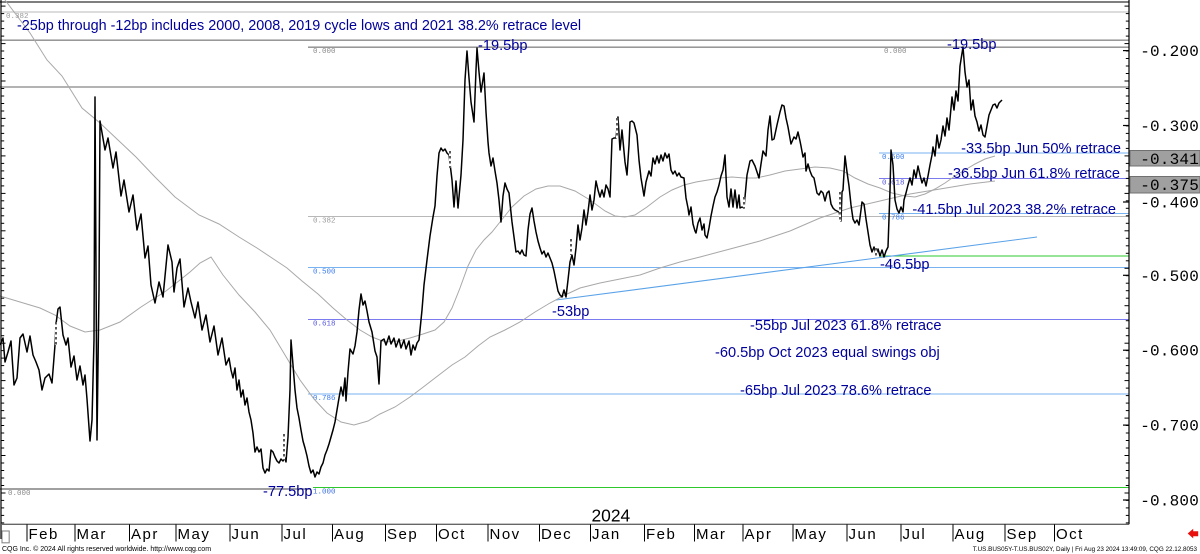 The height and width of the screenshot is (554, 1200). Describe the element at coordinates (288, 492) in the screenshot. I see `svg-text: -77.5bp` at that location.